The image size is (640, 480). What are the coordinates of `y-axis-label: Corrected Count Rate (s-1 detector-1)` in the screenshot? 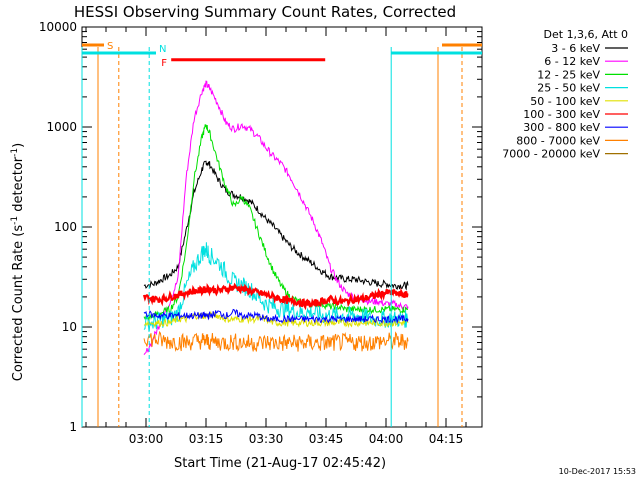 It's located at (18, 262).